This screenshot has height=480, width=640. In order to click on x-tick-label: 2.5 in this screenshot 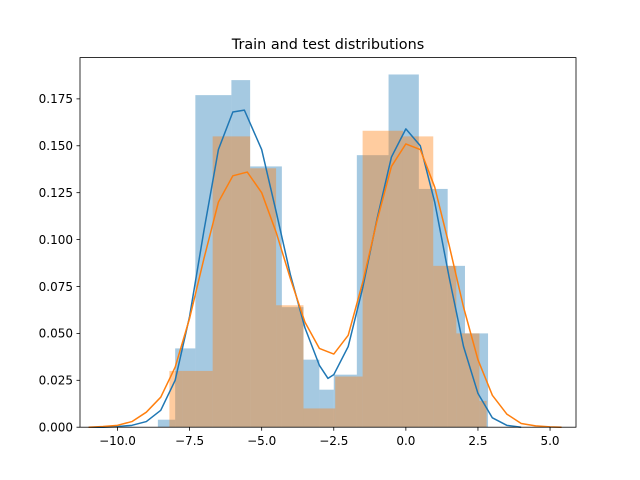, I will do `click(477, 441)`.